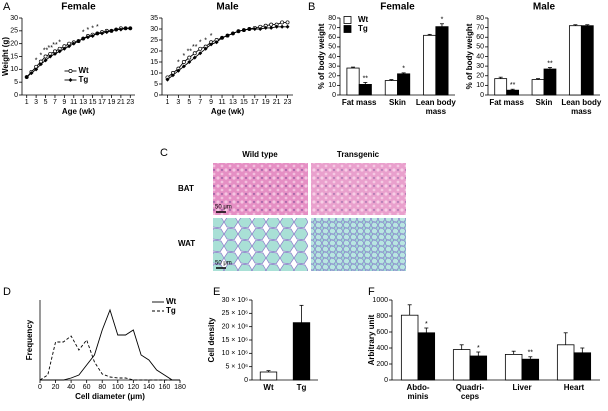  Describe the element at coordinates (102, 102) in the screenshot. I see `x-tick-label: 17` at that location.